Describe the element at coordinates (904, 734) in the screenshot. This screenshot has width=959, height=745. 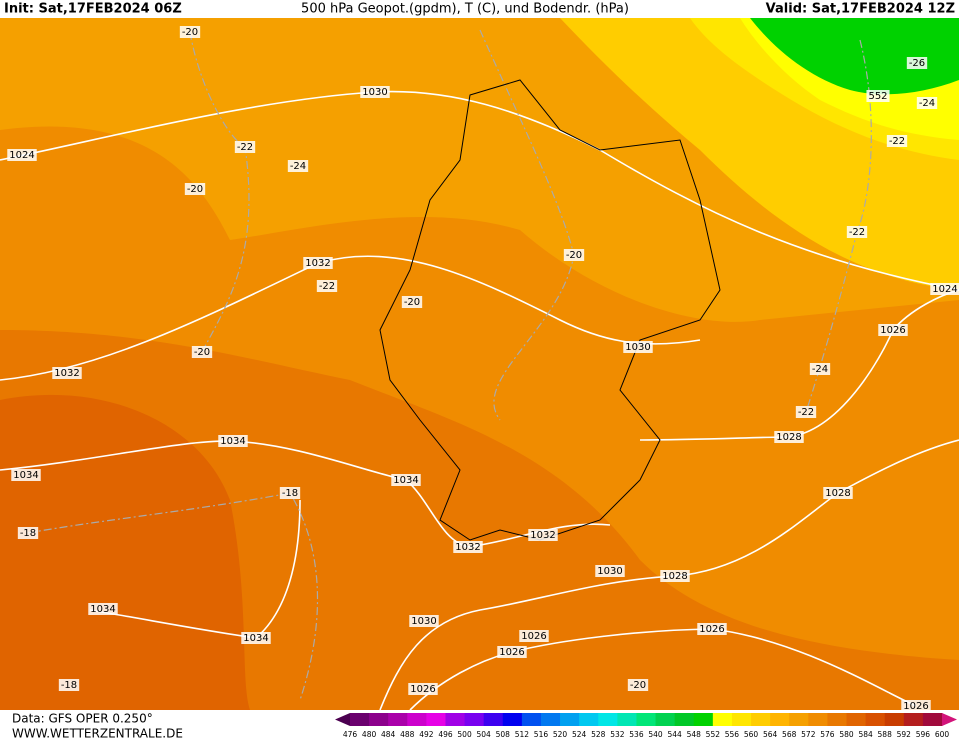
I see `scale-label: 592` at that location.